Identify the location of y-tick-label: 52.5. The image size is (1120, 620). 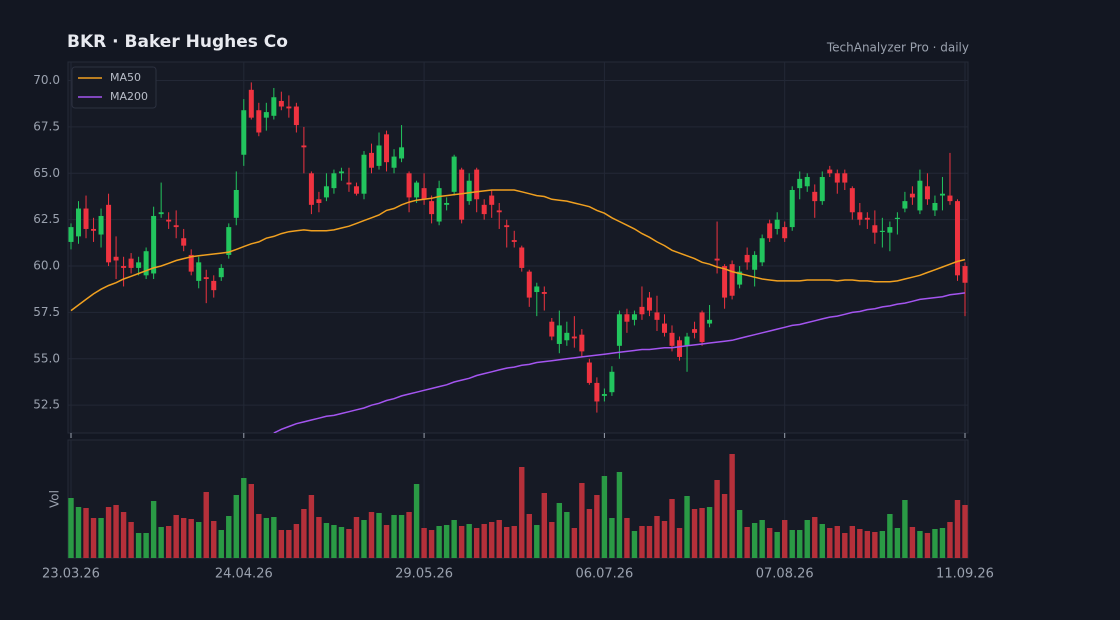
(46, 405).